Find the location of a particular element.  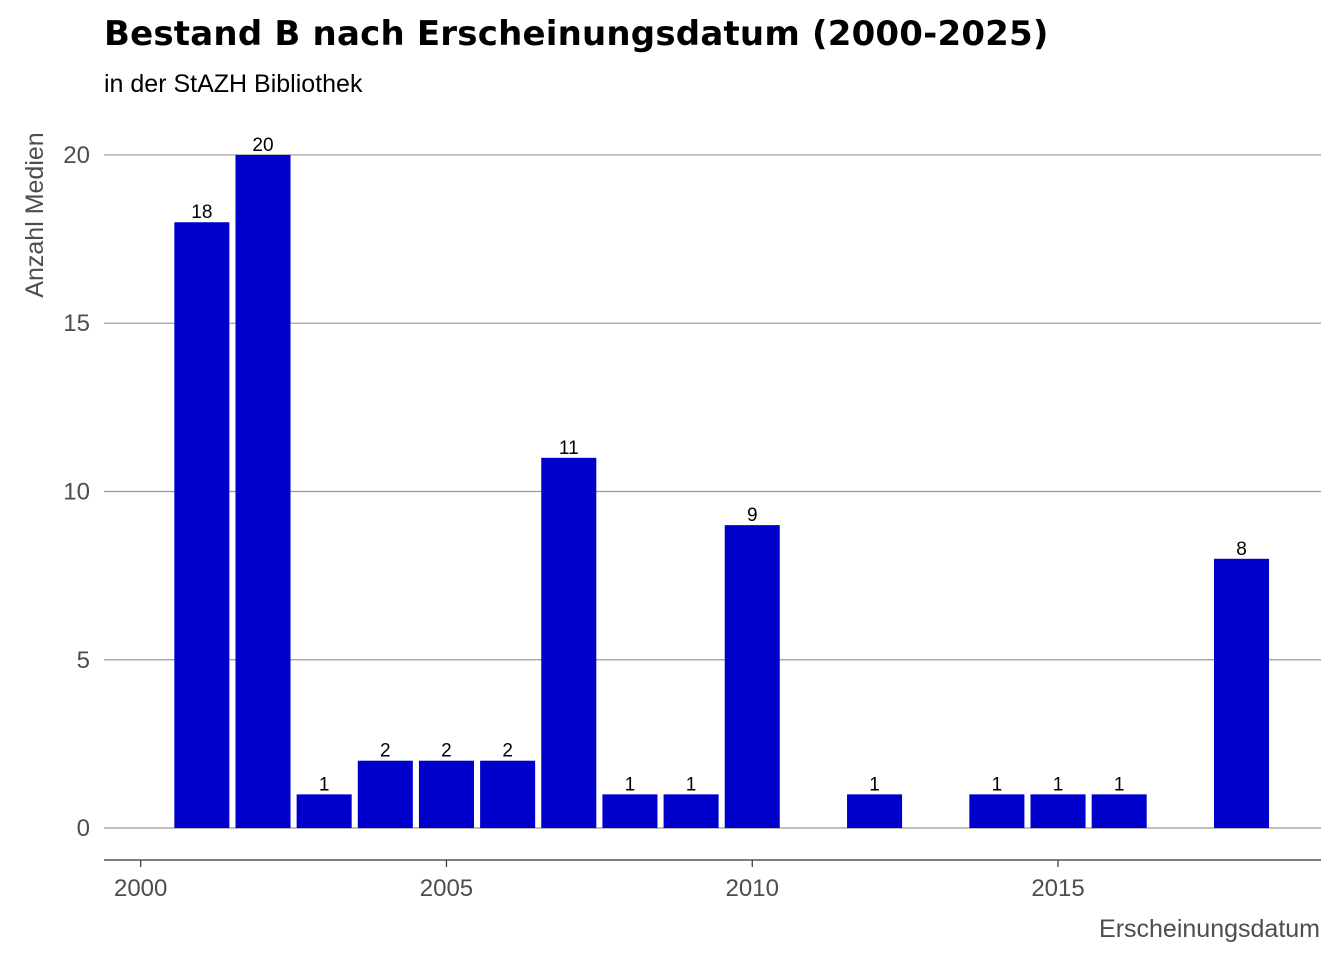

y-axis-title: Anzahl Medien is located at coordinates (35, 214).